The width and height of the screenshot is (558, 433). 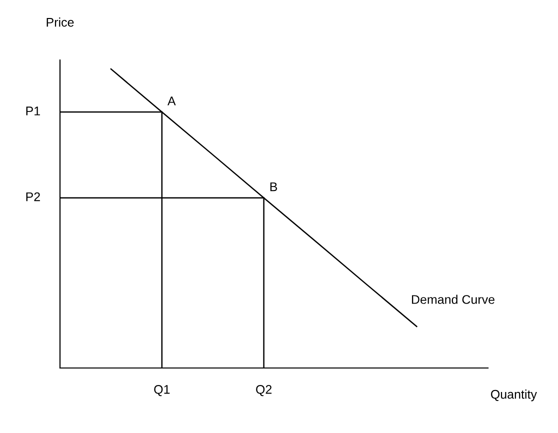 I want to click on x-axis-title: Quantity, so click(x=513, y=396).